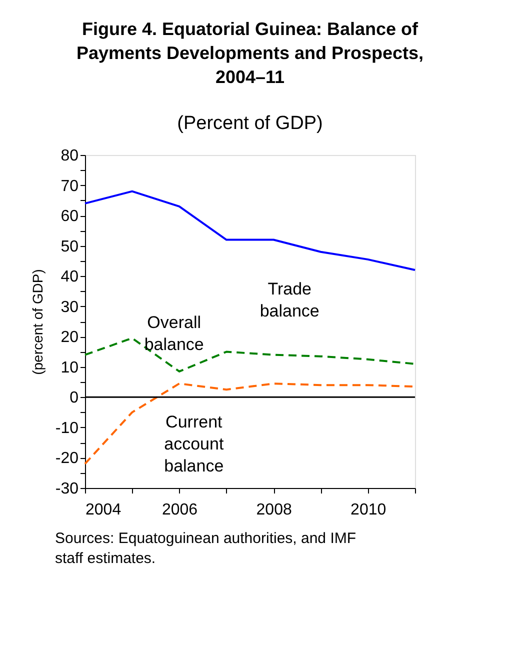 The height and width of the screenshot is (661, 513). What do you see at coordinates (69, 217) in the screenshot?
I see `y-tick-label: 60` at bounding box center [69, 217].